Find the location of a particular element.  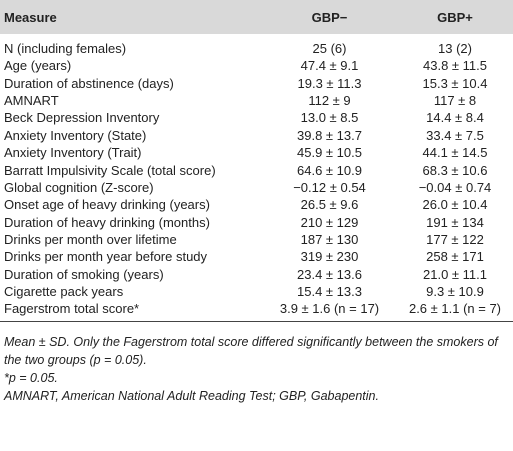

value-cell: 191 ± 134 is located at coordinates (455, 222).